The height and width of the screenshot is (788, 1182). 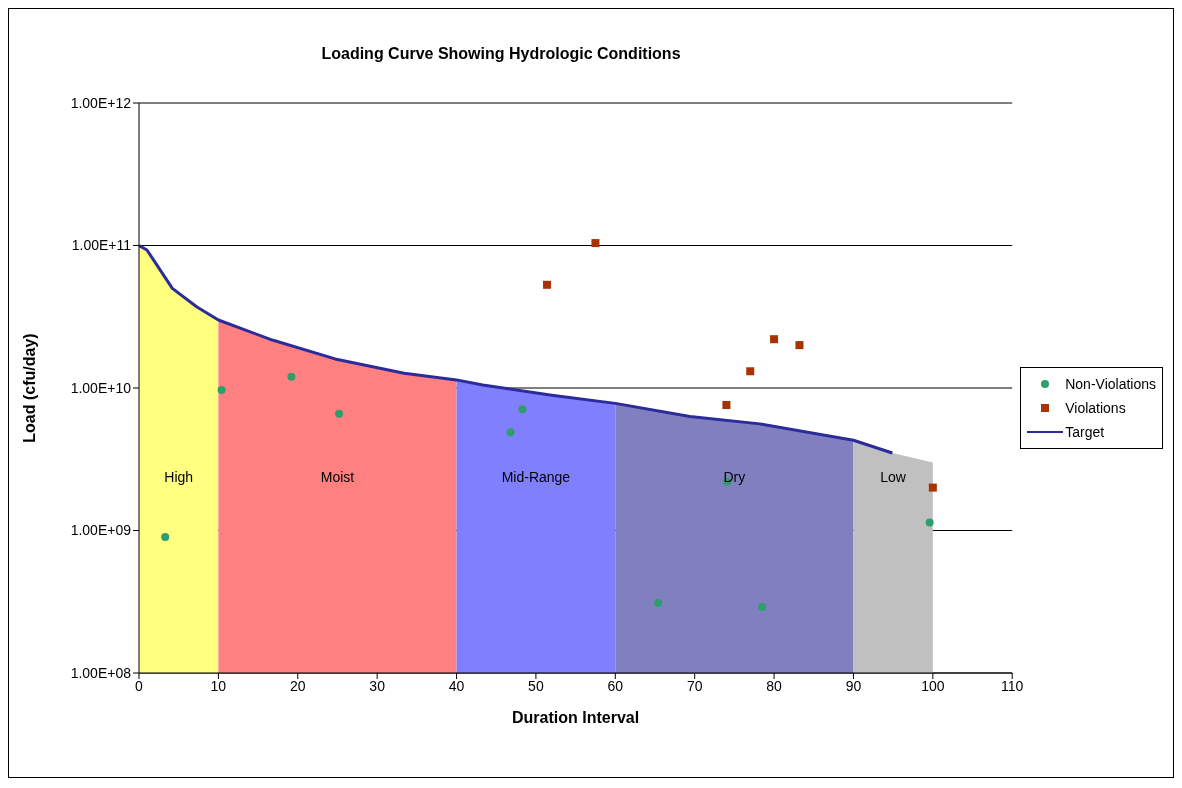 I want to click on y-tick-label: 1.00E+10, so click(x=101, y=387).